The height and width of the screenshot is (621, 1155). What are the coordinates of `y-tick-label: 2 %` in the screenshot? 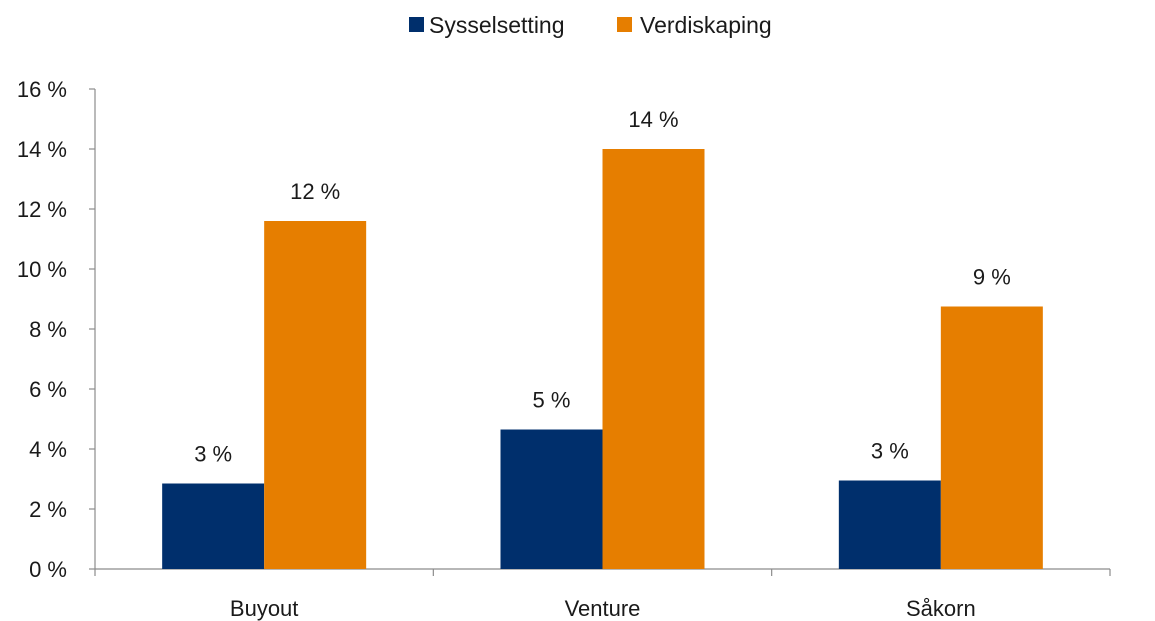 It's located at (48, 509).